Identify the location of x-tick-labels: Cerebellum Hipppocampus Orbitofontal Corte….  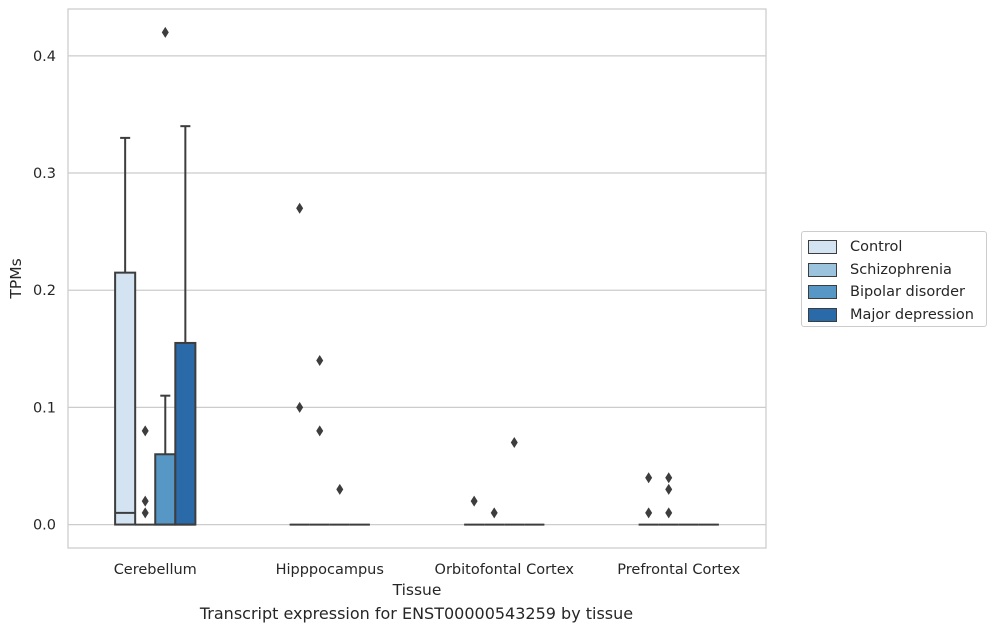
(427, 570).